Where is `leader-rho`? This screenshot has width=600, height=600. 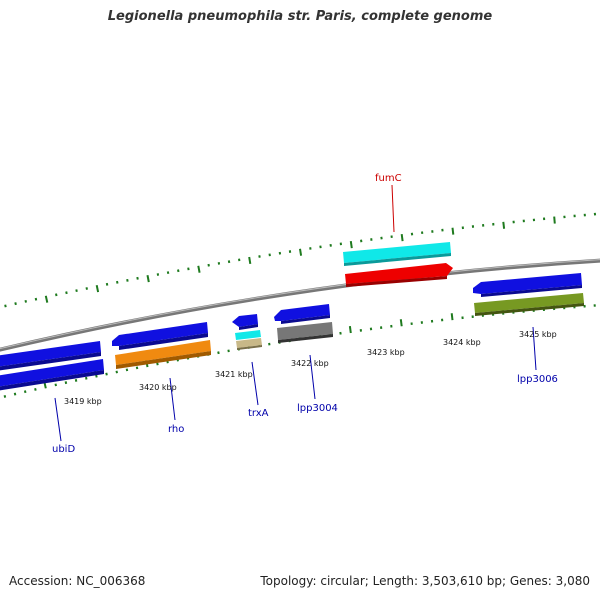
leader-rho is located at coordinates (172, 399).